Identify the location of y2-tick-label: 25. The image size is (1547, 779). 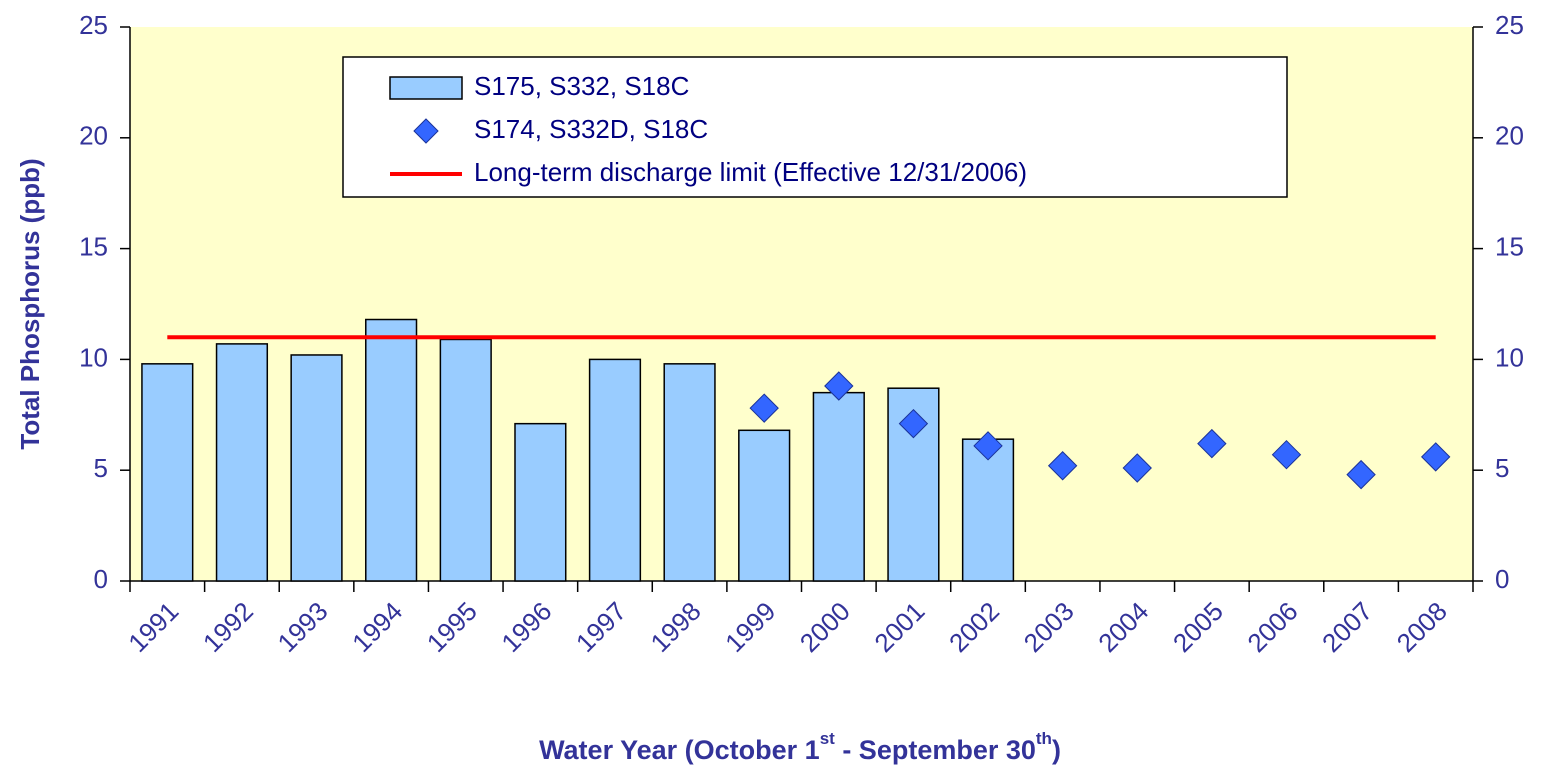
(1509, 25).